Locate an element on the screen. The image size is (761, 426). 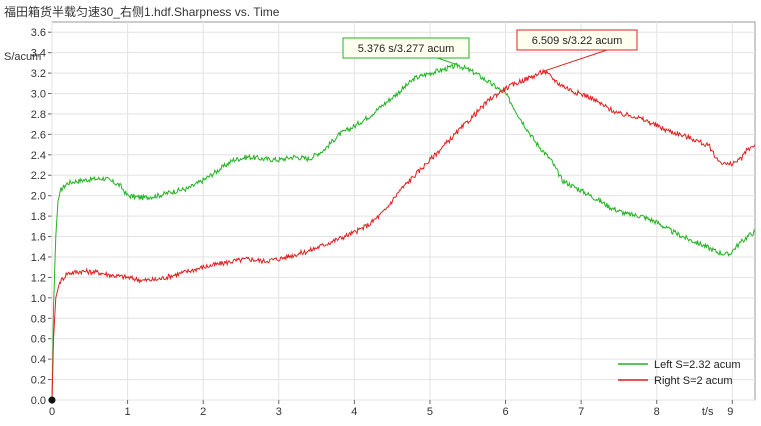
y-tick-label: 0.2 is located at coordinates (38, 381).